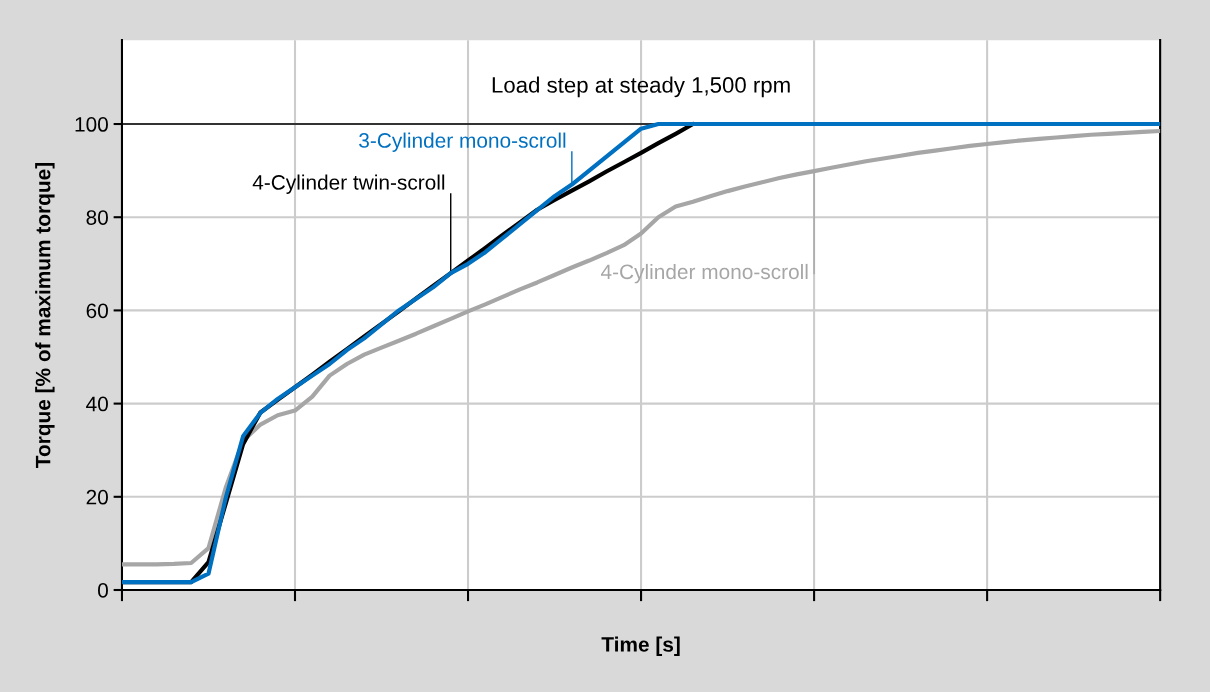  I want to click on text: 4-Cylinder twin-scroll, so click(348, 184).